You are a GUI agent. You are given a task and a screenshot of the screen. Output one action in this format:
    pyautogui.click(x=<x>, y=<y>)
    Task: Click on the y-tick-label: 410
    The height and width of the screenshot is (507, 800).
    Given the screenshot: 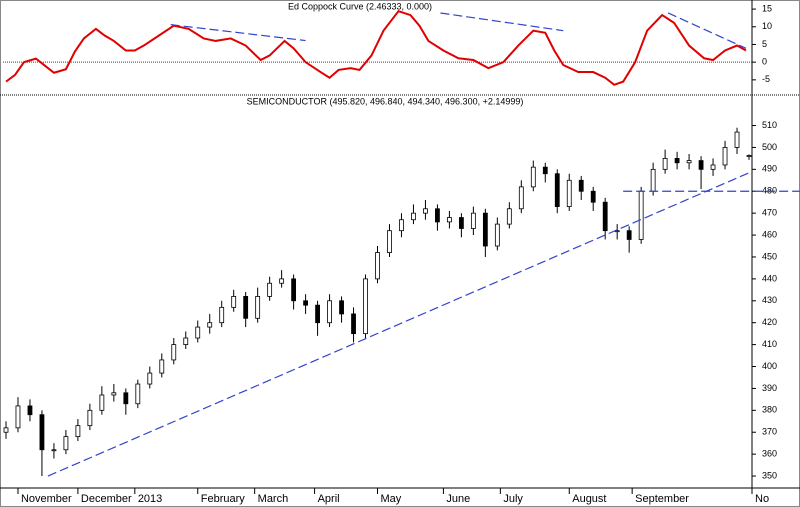 What is the action you would take?
    pyautogui.click(x=769, y=344)
    